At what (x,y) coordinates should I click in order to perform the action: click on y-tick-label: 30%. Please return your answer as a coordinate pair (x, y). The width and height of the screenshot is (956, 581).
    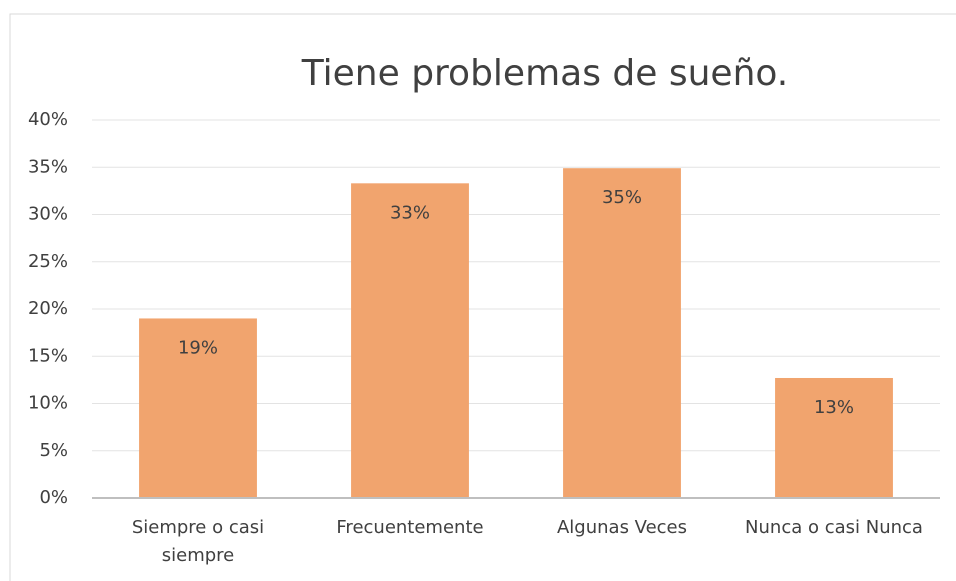
    Looking at the image, I should click on (48, 214).